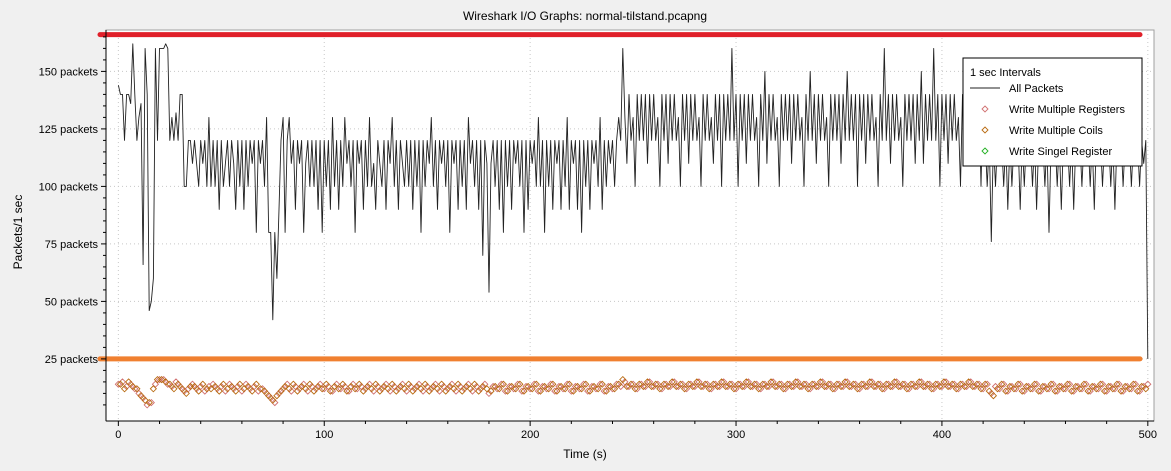  I want to click on y-tick-label: 100 packets, so click(69, 187).